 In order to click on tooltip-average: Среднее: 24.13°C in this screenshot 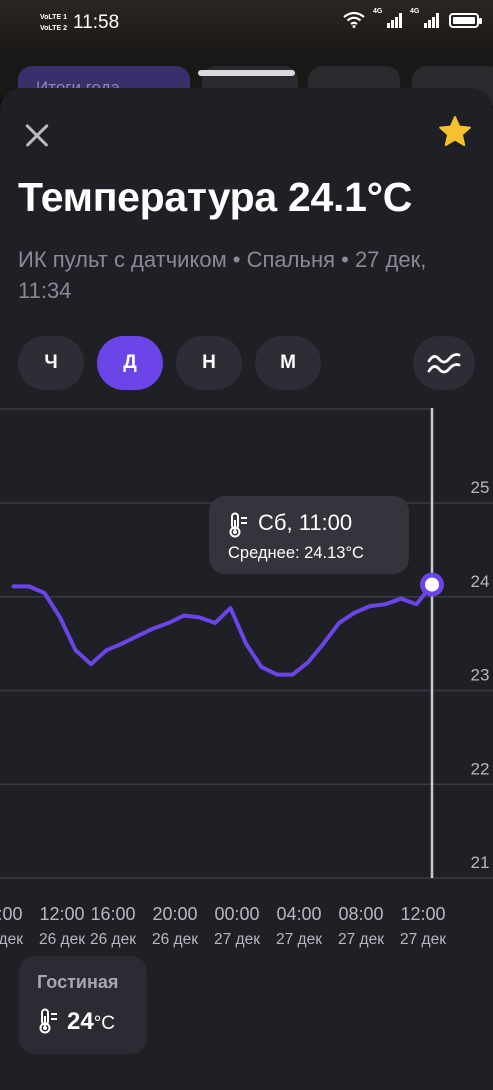, I will do `click(296, 553)`.